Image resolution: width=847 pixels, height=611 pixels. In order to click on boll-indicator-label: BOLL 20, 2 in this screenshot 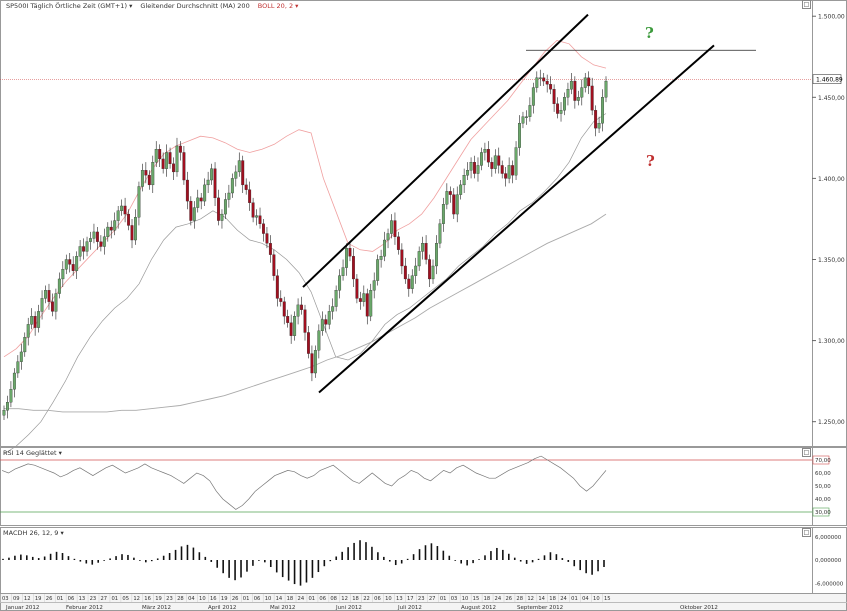, I will do `click(275, 6)`.